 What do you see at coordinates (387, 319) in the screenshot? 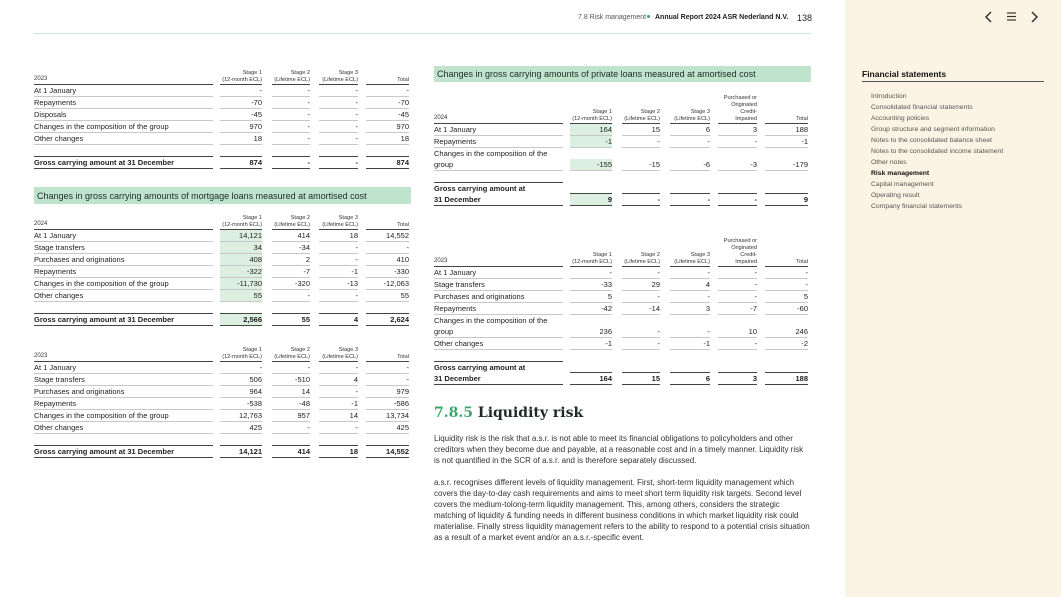
I see `cell: 2,624` at bounding box center [387, 319].